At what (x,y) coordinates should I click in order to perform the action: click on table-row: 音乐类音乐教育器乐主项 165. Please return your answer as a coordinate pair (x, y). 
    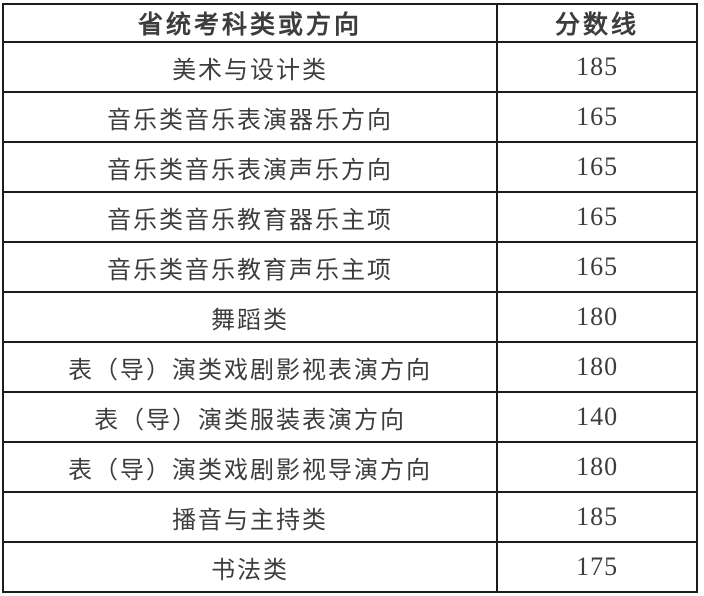
    Looking at the image, I should click on (349, 217).